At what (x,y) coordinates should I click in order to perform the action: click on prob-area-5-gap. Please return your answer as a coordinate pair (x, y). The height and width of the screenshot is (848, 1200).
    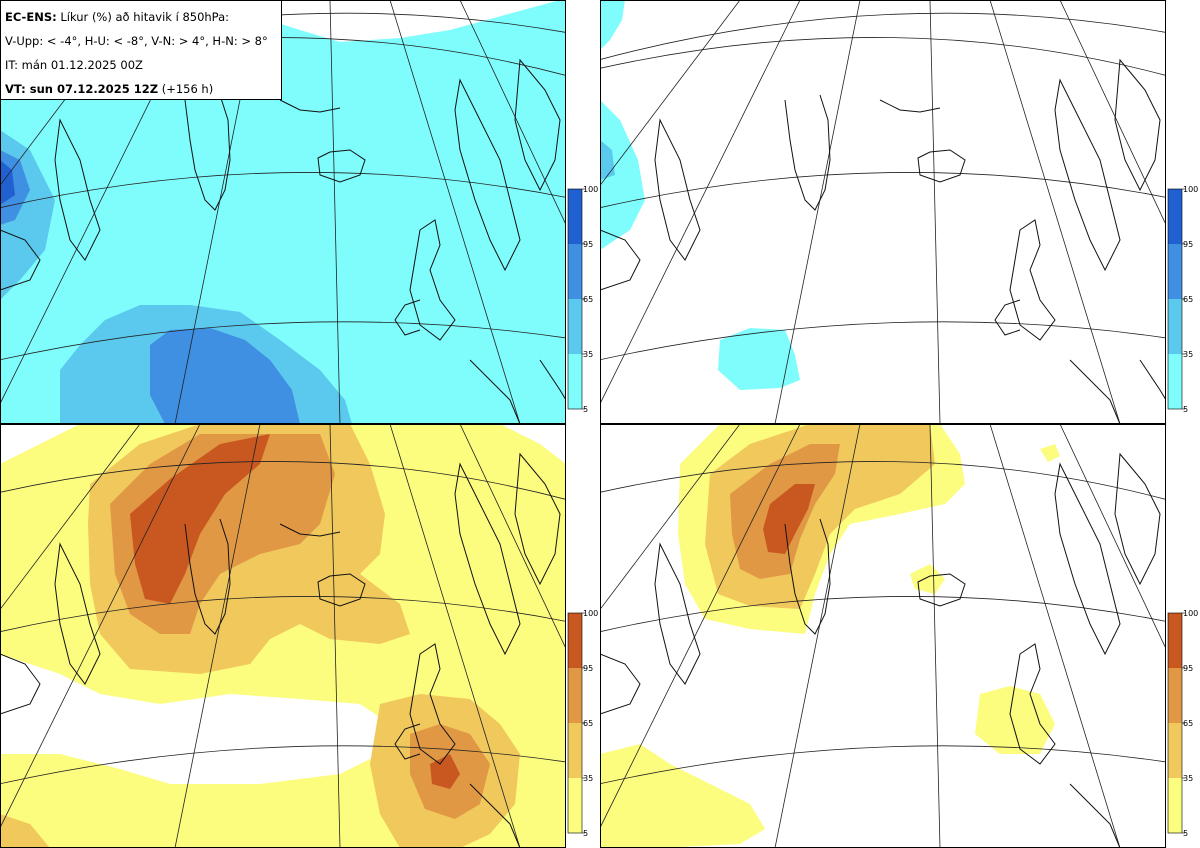
    Looking at the image, I should click on (195, 719).